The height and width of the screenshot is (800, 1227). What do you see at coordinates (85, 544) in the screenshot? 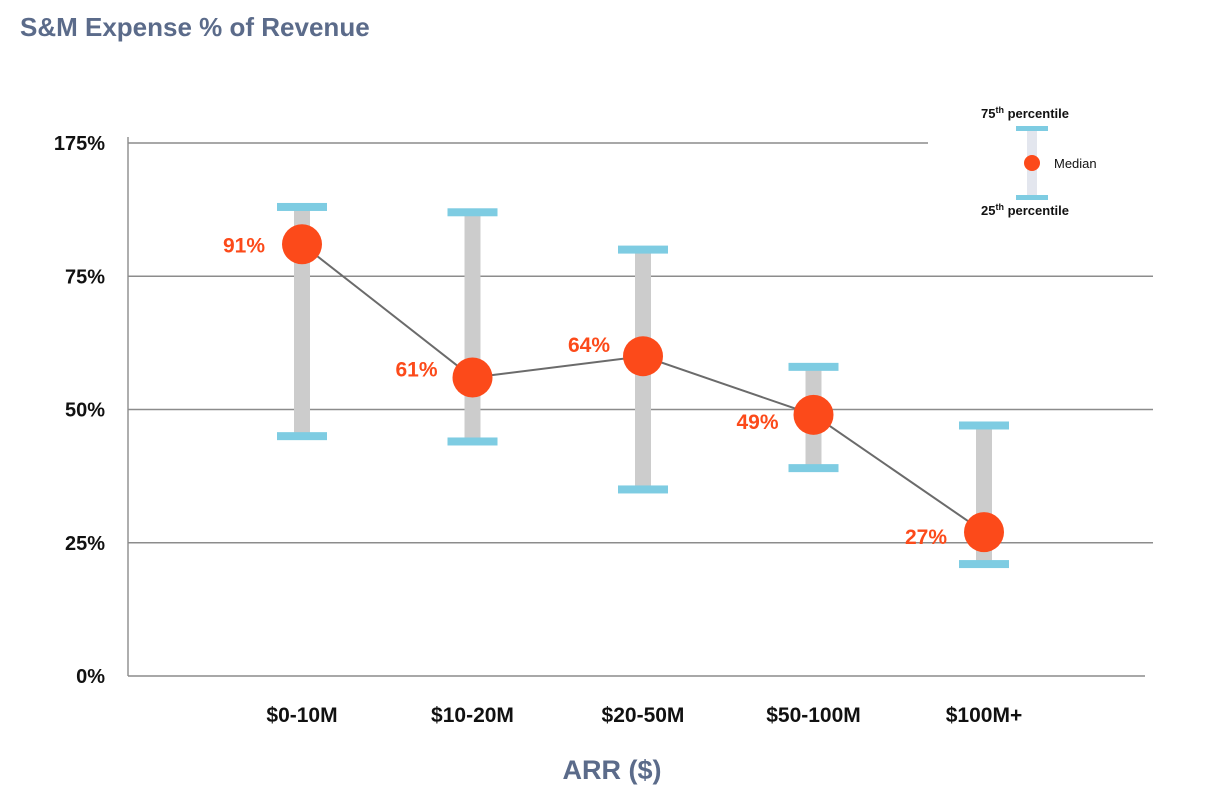
I see `y-tick-label: 25%` at bounding box center [85, 544].